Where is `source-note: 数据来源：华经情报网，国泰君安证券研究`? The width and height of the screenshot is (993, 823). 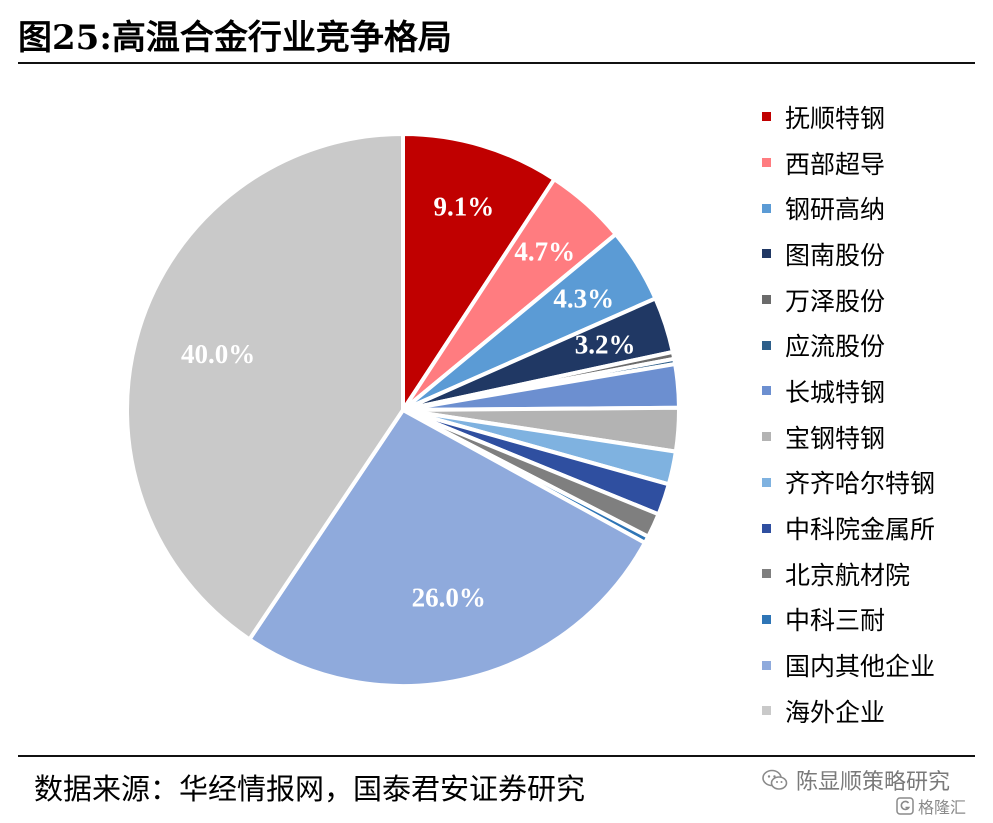
source-note: 数据来源：华经情报网，国泰君安证券研究 is located at coordinates (310, 789).